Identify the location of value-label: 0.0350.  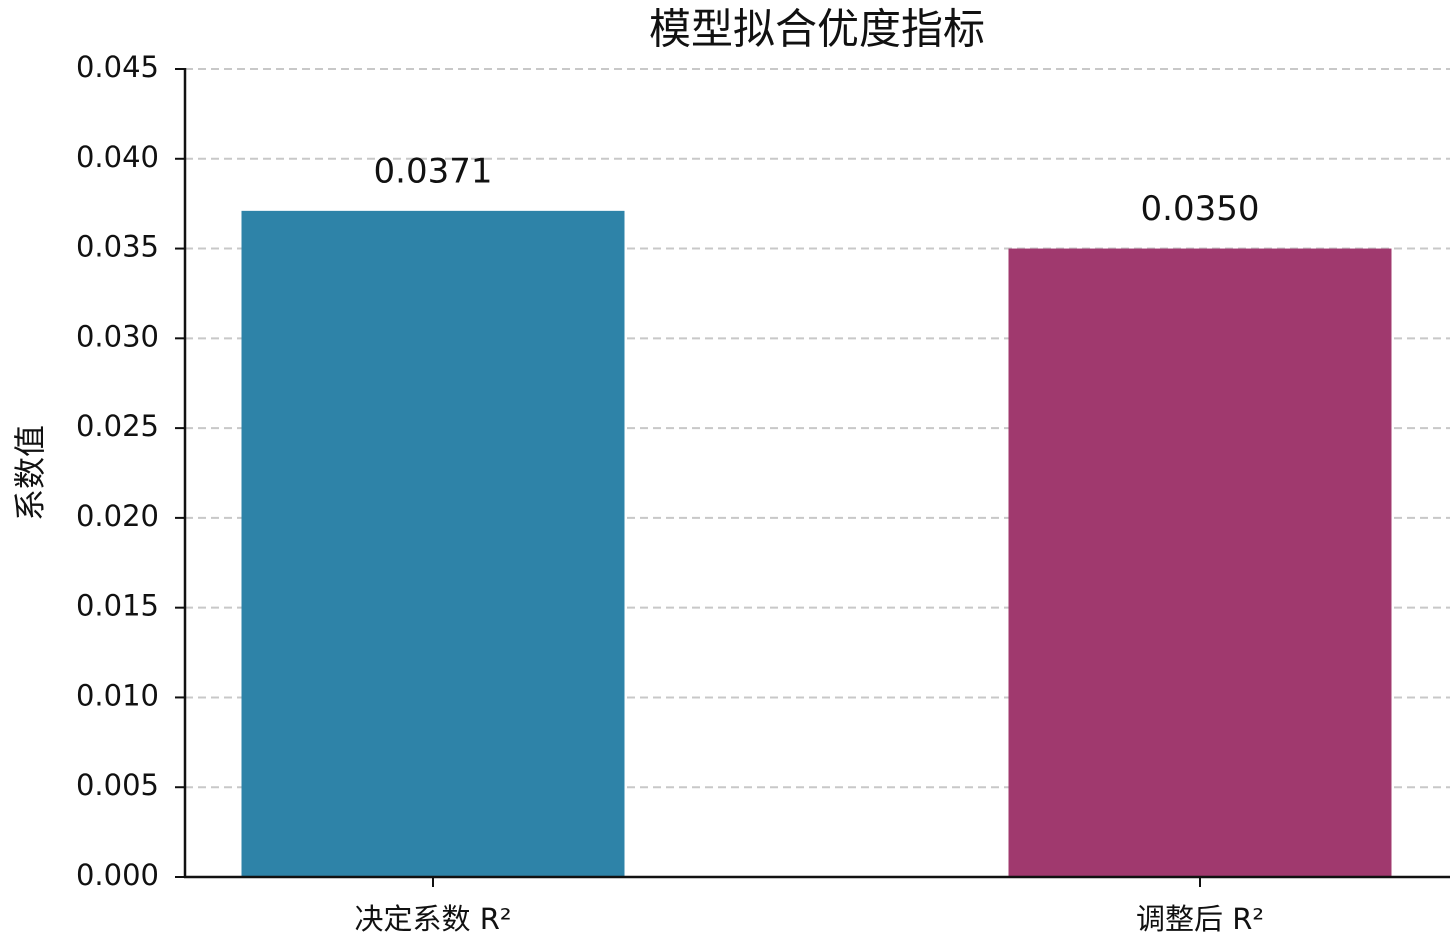
(1200, 209).